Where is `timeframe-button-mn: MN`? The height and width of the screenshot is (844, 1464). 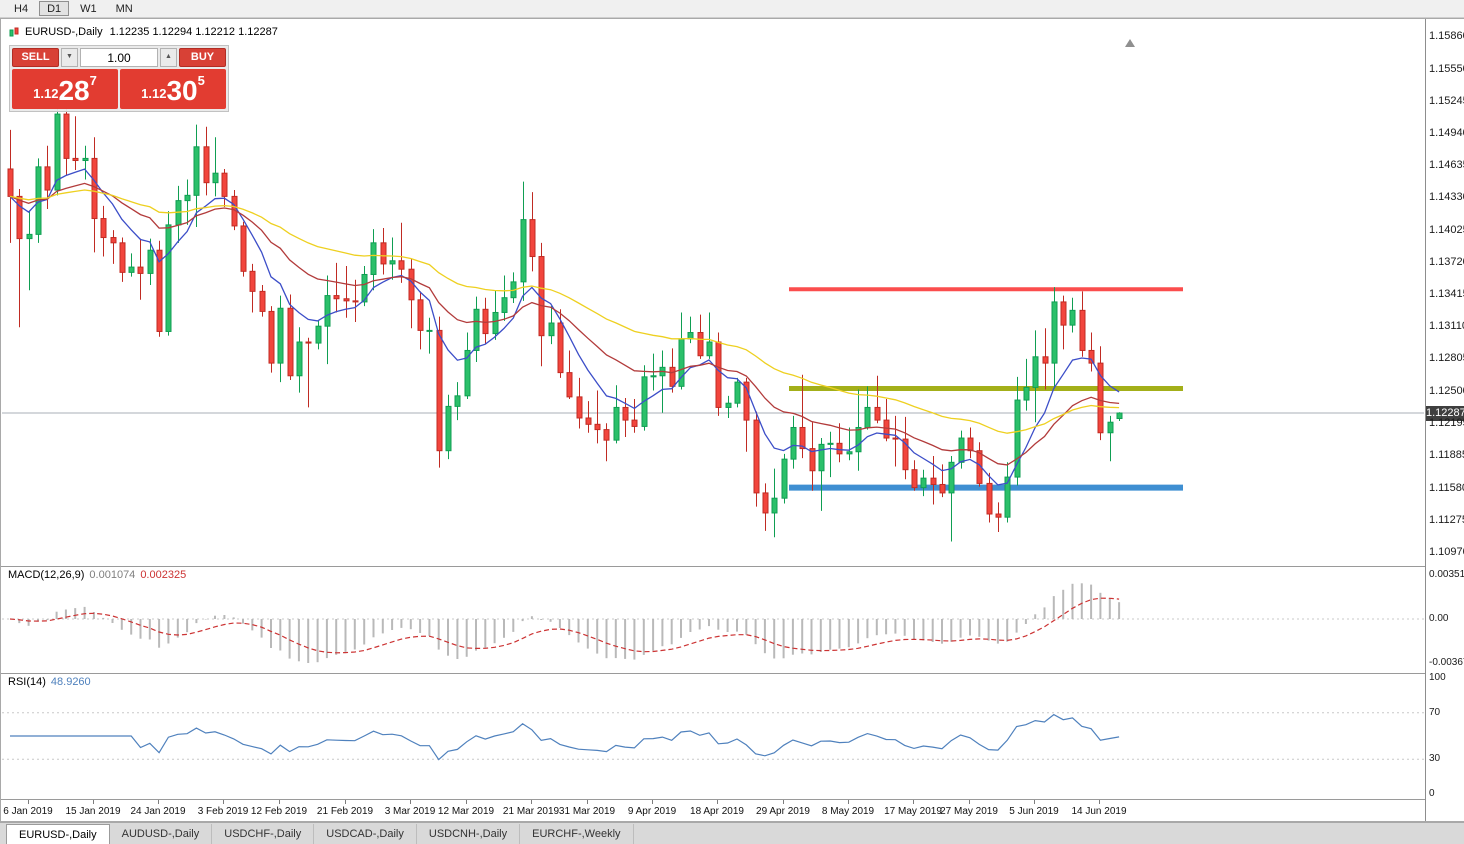 timeframe-button-mn: MN is located at coordinates (124, 9).